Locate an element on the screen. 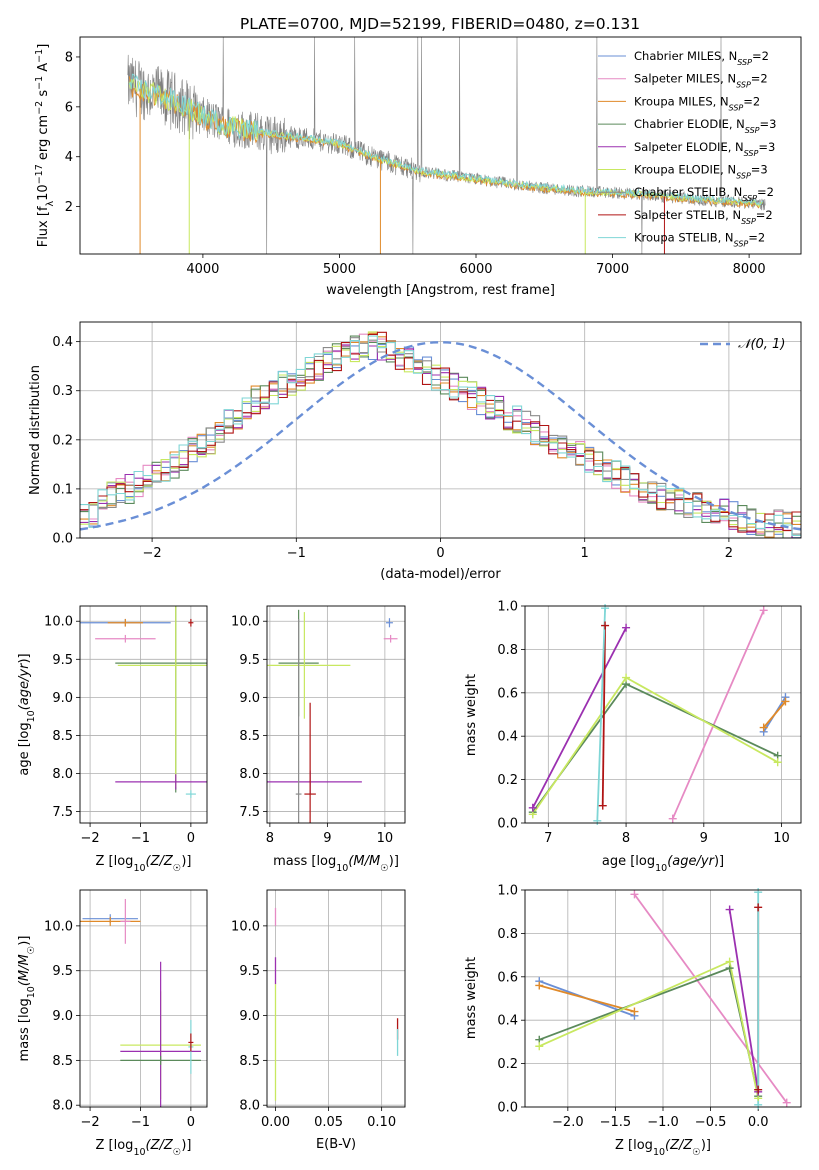 This screenshot has width=819, height=1170. x-tick-label: 2 is located at coordinates (729, 553).